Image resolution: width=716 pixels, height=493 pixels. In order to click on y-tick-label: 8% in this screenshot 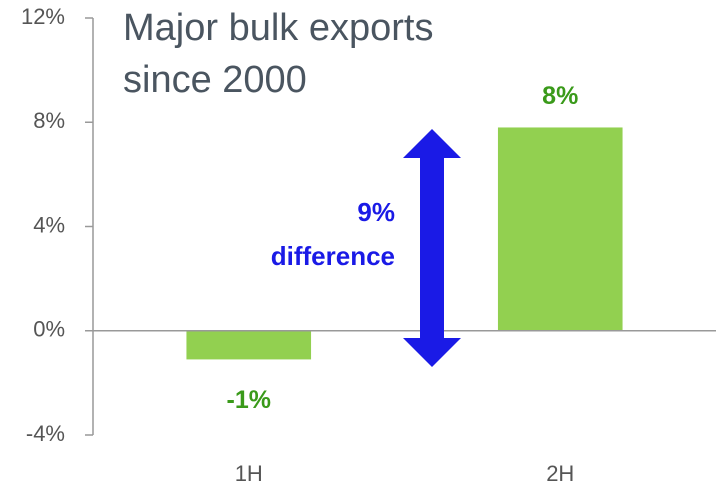, I will do `click(49, 120)`.